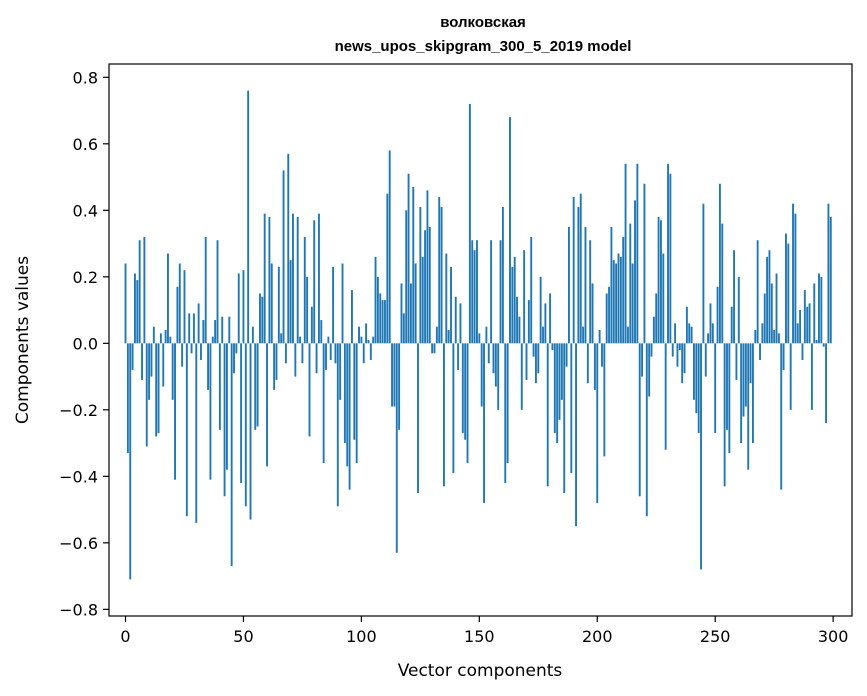  Describe the element at coordinates (480, 671) in the screenshot. I see `x-axis-label: Vector components` at that location.